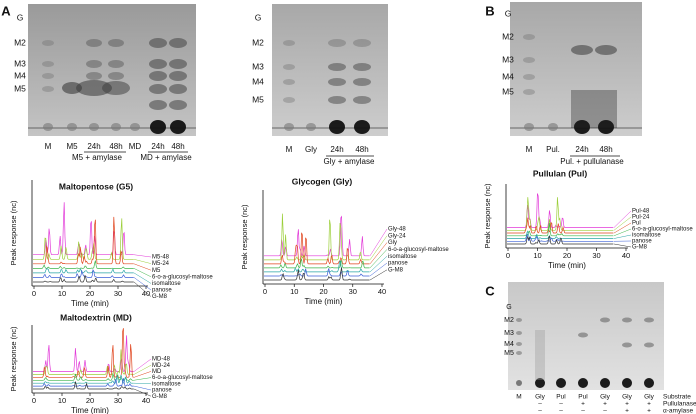  What do you see at coordinates (157, 146) in the screenshot?
I see `lane-label: 24h` at bounding box center [157, 146].